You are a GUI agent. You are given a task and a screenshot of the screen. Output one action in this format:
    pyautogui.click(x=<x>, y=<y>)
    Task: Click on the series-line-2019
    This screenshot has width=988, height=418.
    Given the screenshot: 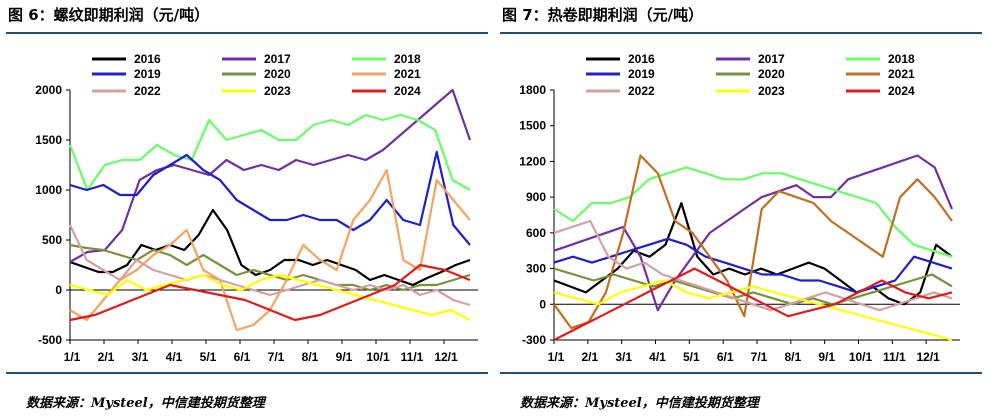 What is the action you would take?
    pyautogui.click(x=270, y=198)
    